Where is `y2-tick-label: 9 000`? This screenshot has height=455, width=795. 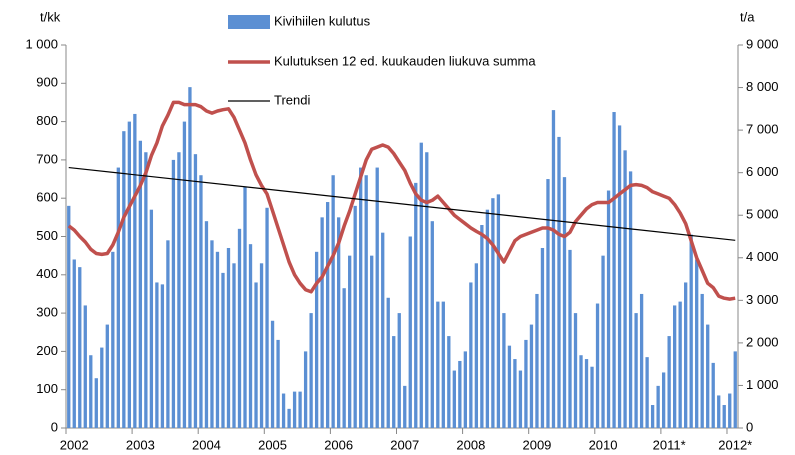
y2-tick-label: 9 000 is located at coordinates (762, 43).